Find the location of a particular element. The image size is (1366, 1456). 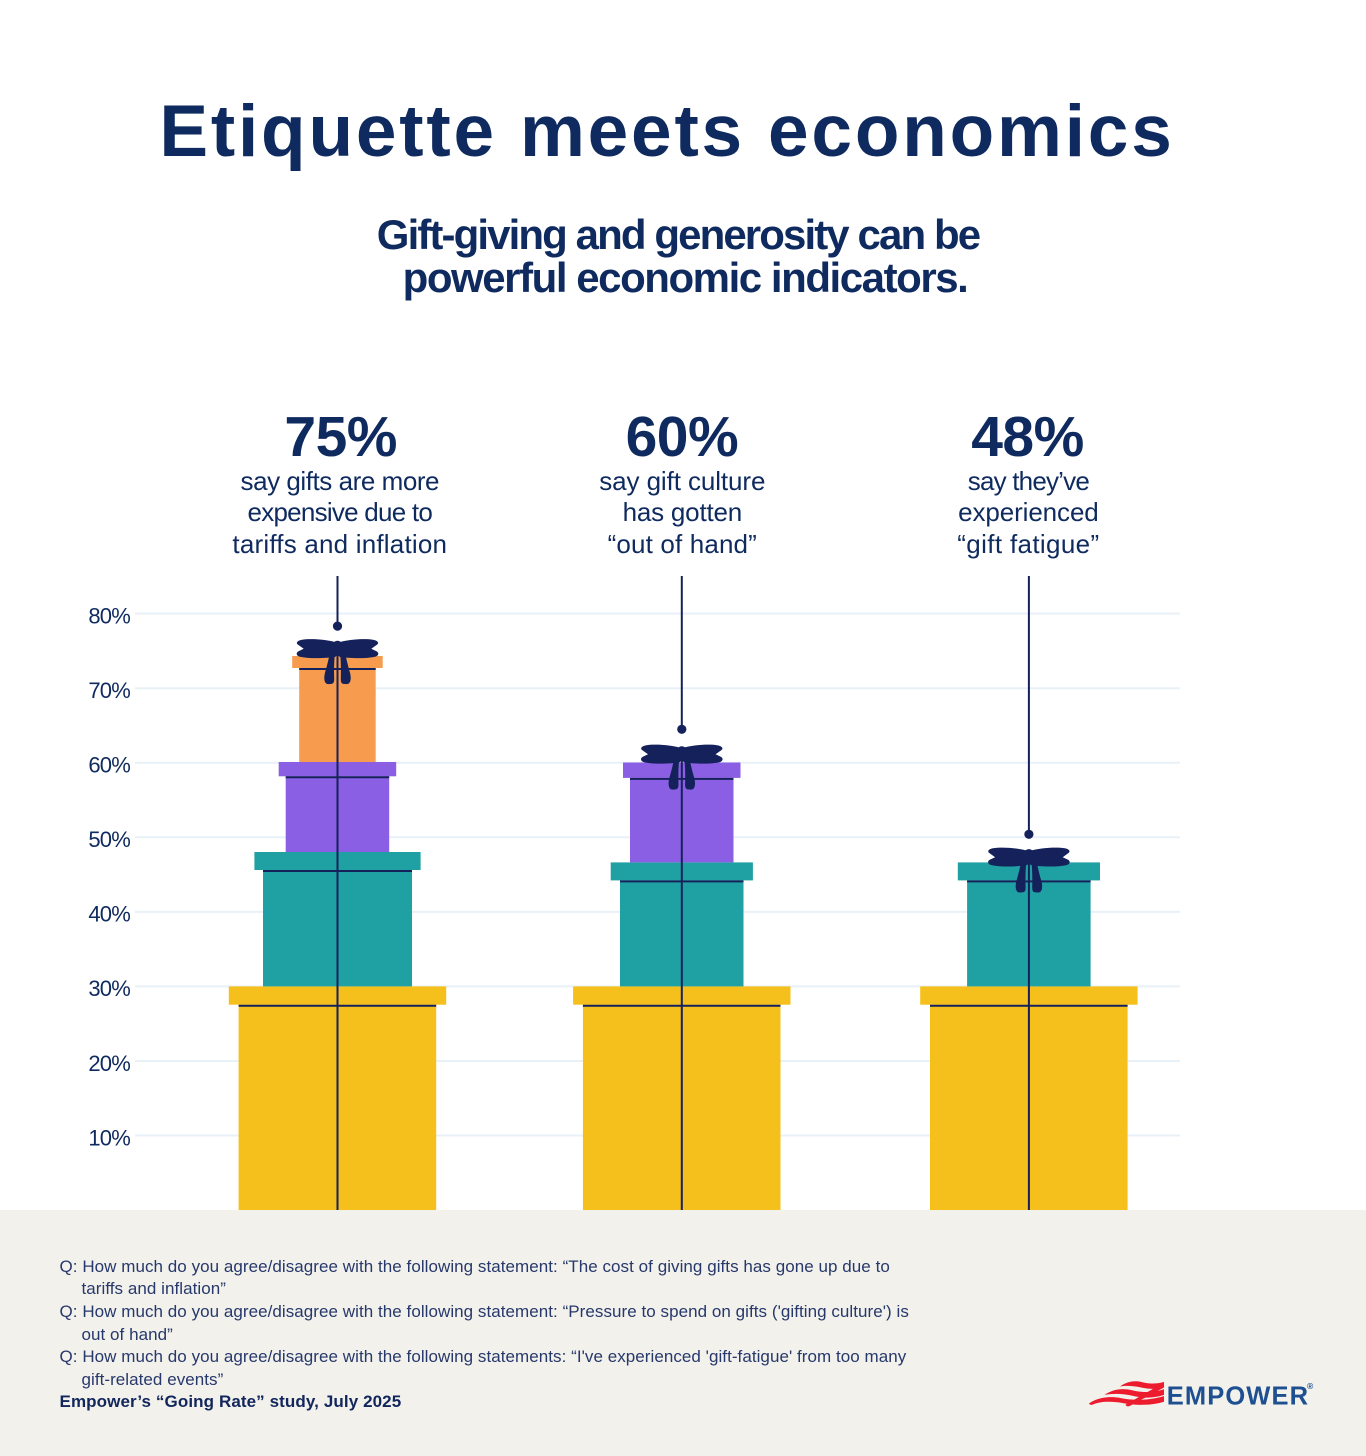

svg-text: 80% is located at coordinates (109, 616).